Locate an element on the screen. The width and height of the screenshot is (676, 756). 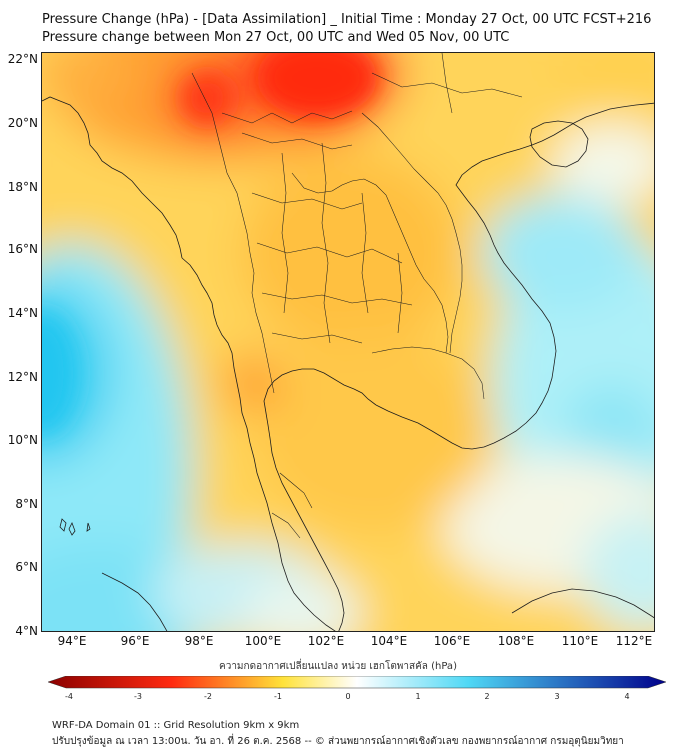
colorbar-tick: 4 is located at coordinates (627, 696).